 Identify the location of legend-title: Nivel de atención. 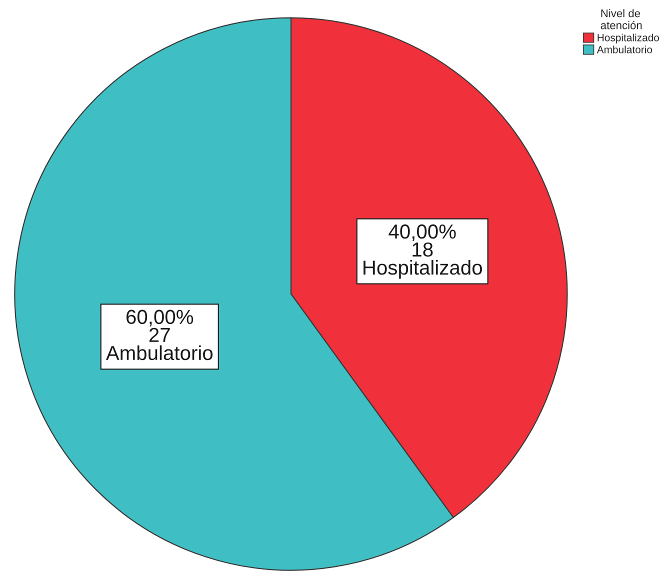
(621, 19).